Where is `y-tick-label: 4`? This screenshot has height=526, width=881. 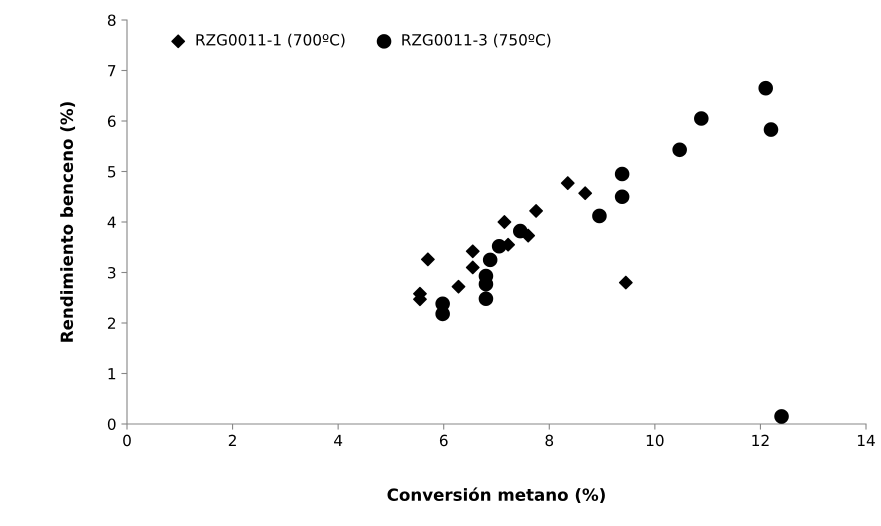 y-tick-label: 4 is located at coordinates (112, 222).